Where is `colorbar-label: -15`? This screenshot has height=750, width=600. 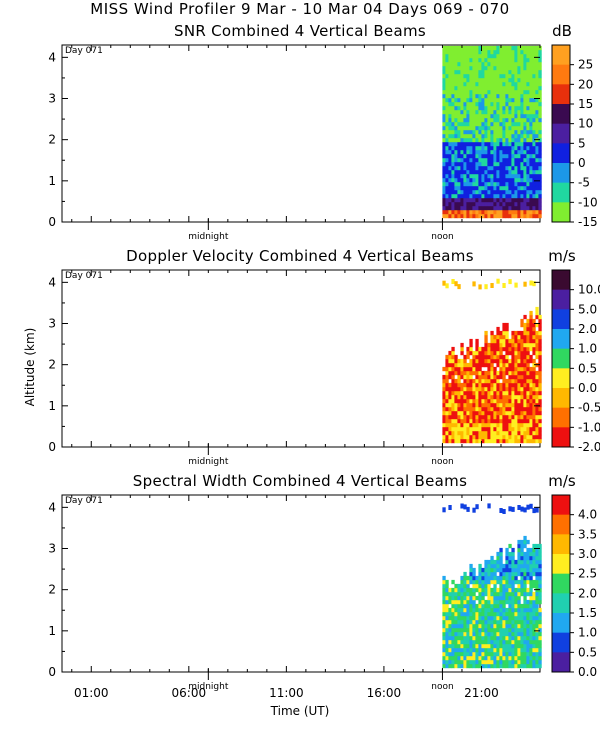
colorbar-label: -15 is located at coordinates (588, 222).